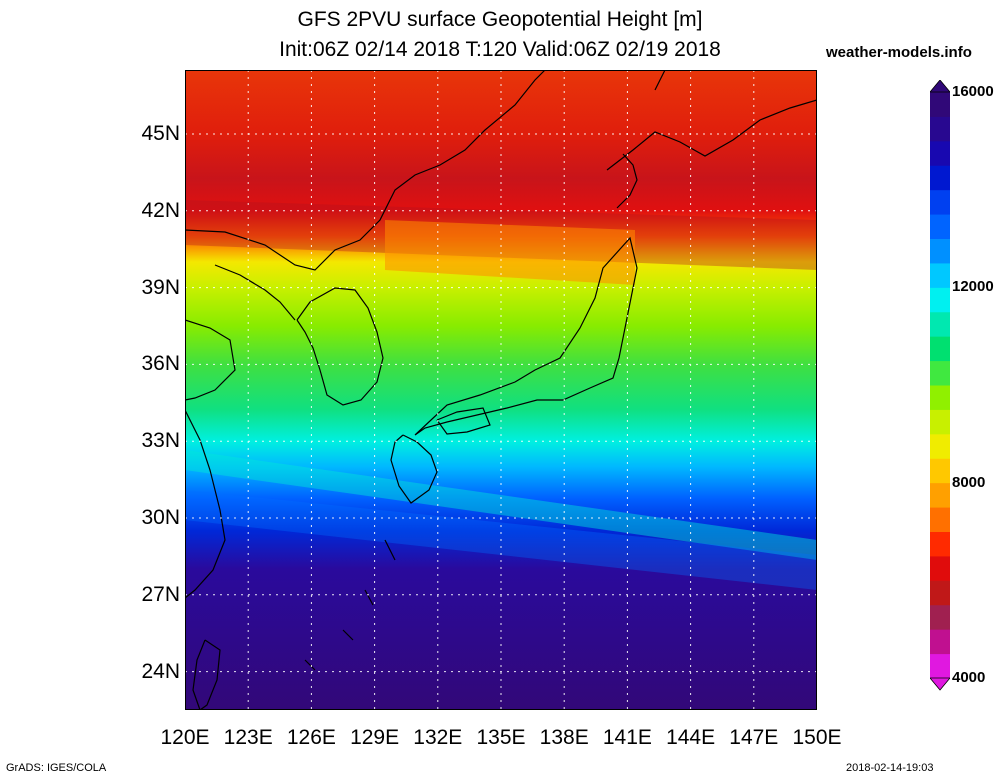 The height and width of the screenshot is (779, 1000). I want to click on colorbar-label: 8000, so click(969, 482).